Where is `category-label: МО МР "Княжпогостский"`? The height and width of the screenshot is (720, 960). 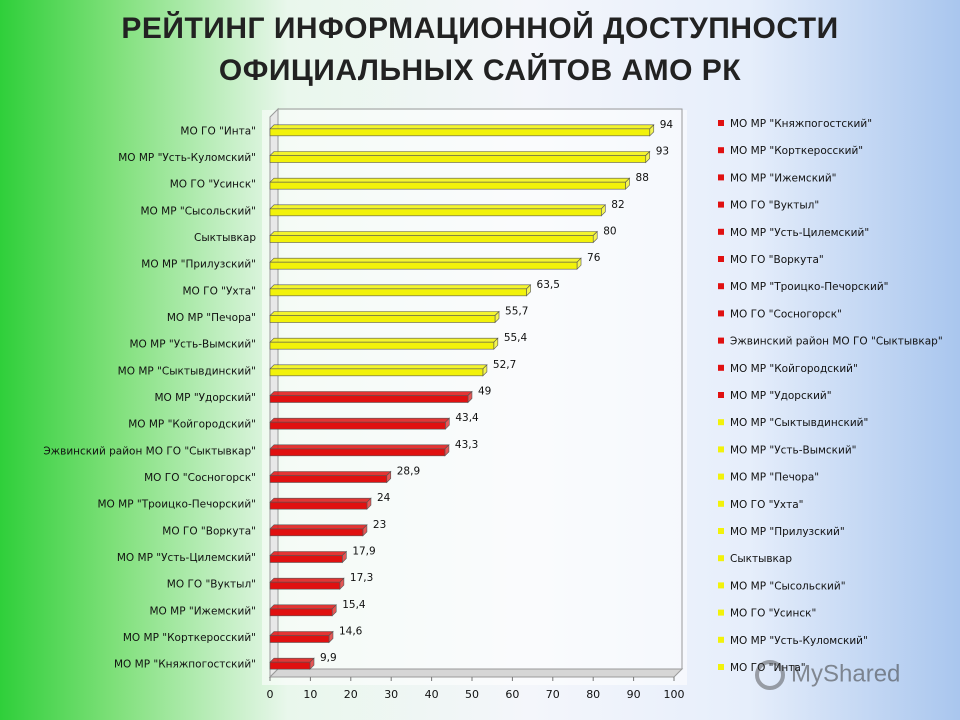
category-label: МО МР "Княжпогостский" is located at coordinates (185, 665).